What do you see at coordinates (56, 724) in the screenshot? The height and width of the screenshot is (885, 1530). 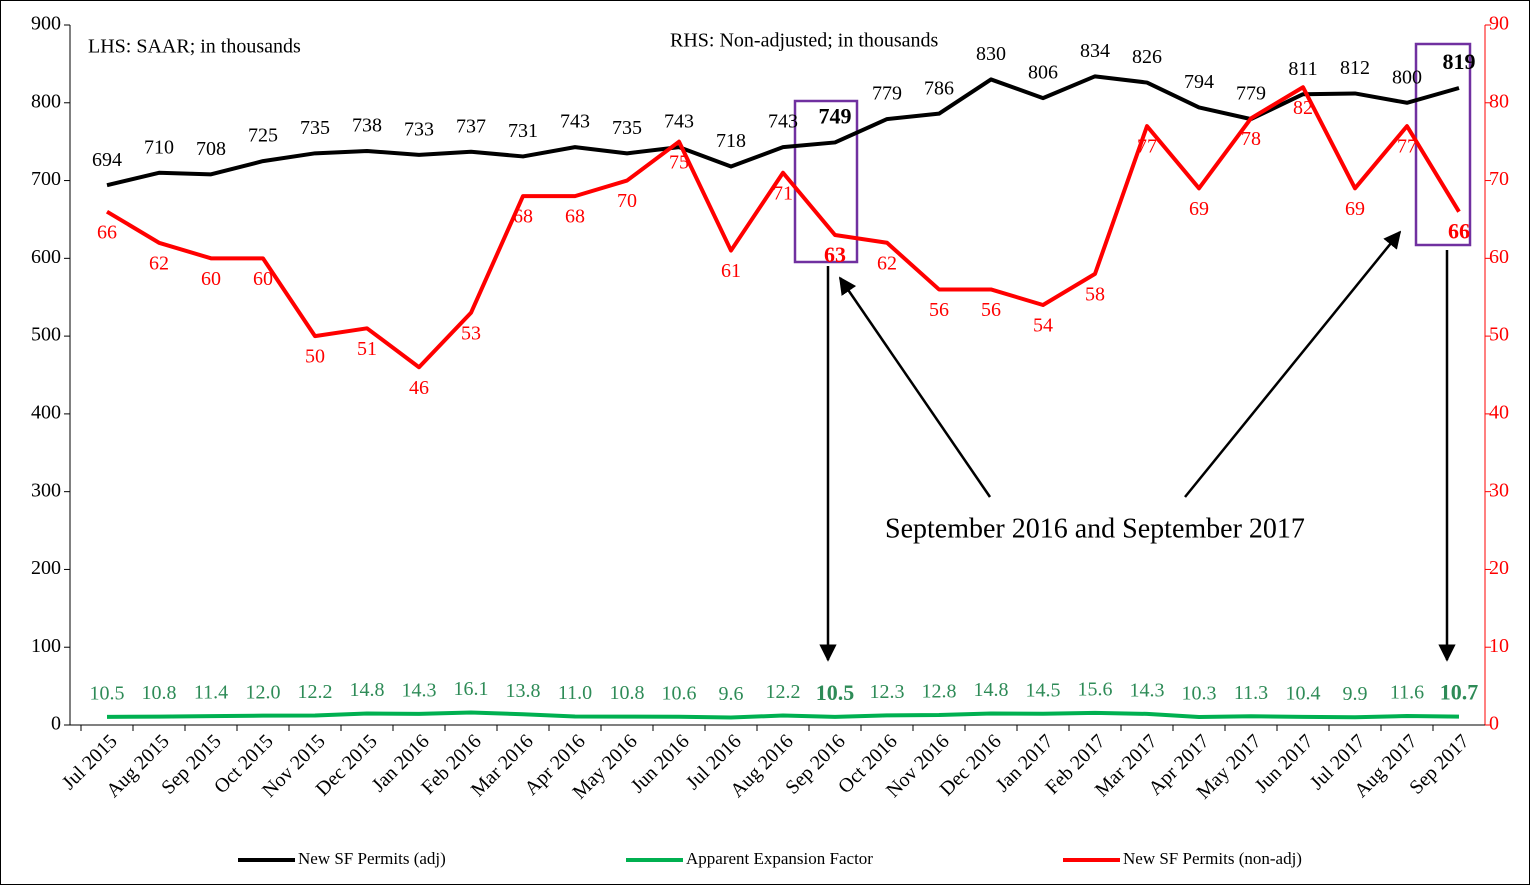 I see `y-tick-label: 0` at bounding box center [56, 724].